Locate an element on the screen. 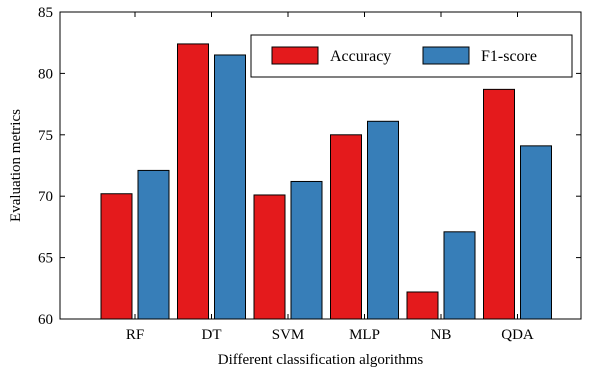  bar-f1-score-qda is located at coordinates (536, 232).